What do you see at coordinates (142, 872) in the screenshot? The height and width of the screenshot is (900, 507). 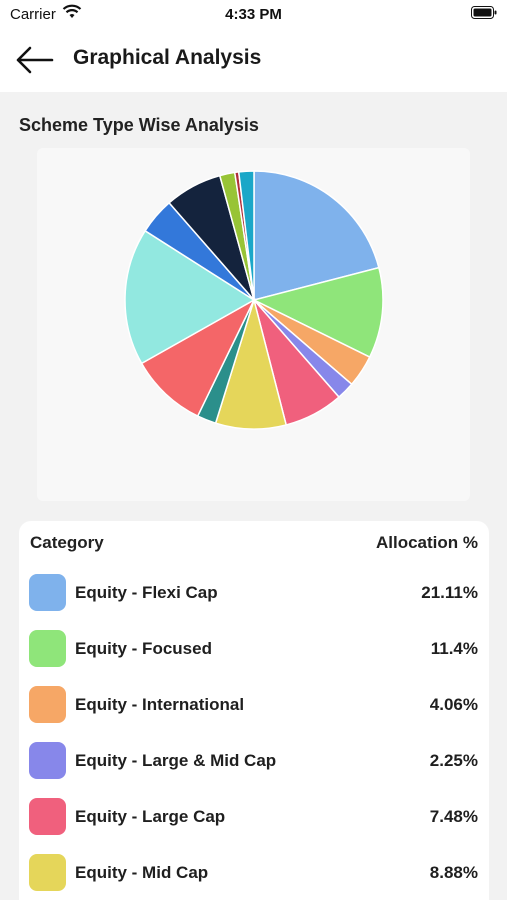 I see `legend-label: Equity - Mid Cap` at bounding box center [142, 872].